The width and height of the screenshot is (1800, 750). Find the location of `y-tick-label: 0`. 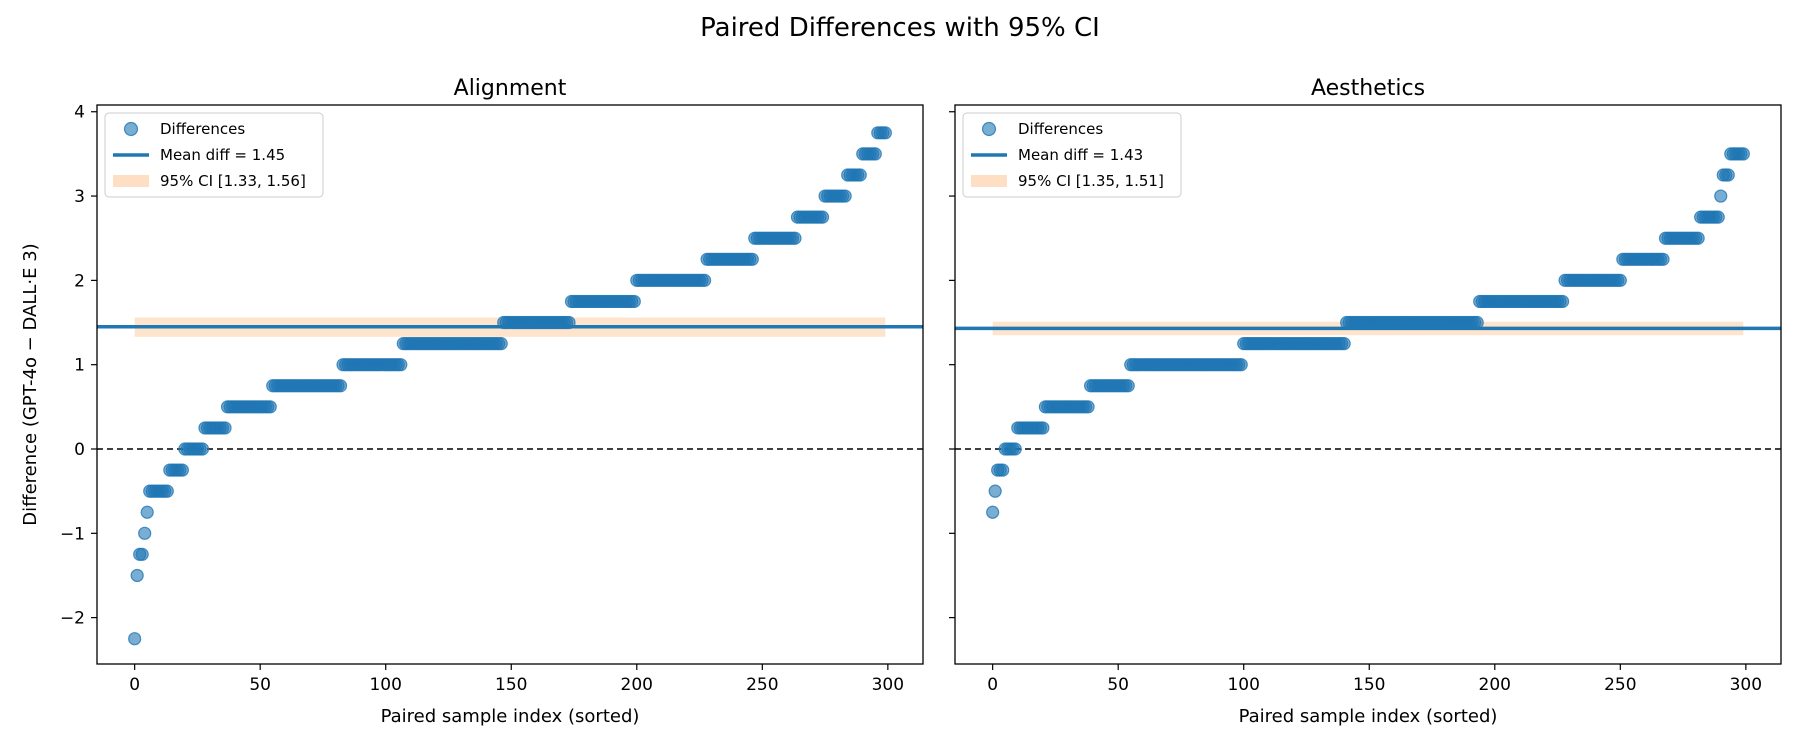

y-tick-label: 0 is located at coordinates (79, 450).